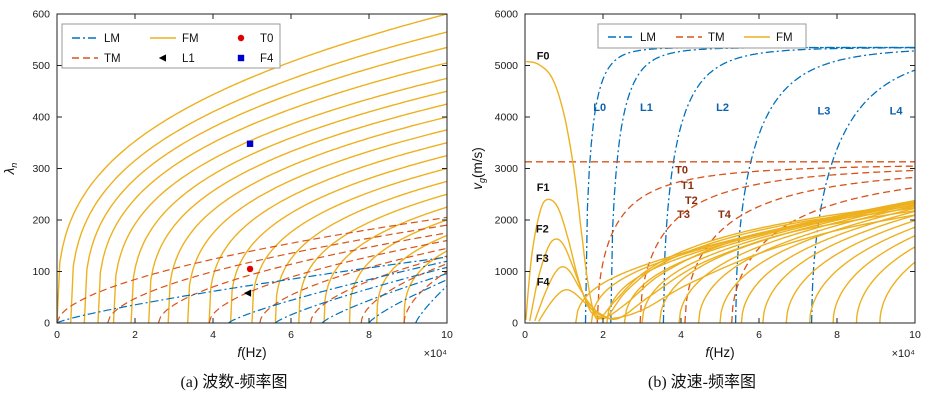 The image size is (937, 401). Describe the element at coordinates (719, 352) in the screenshot. I see `x-axis-label: f(Hz)` at that location.